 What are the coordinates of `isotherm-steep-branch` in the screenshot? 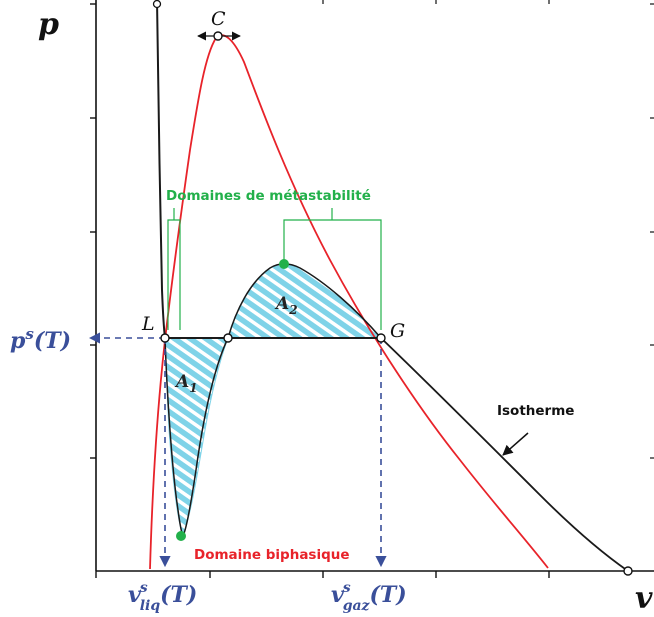 It's located at (161, 169).